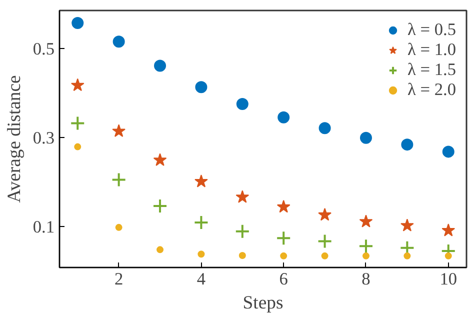 The image size is (474, 316). I want to click on x-tick-label: 6, so click(283, 279).